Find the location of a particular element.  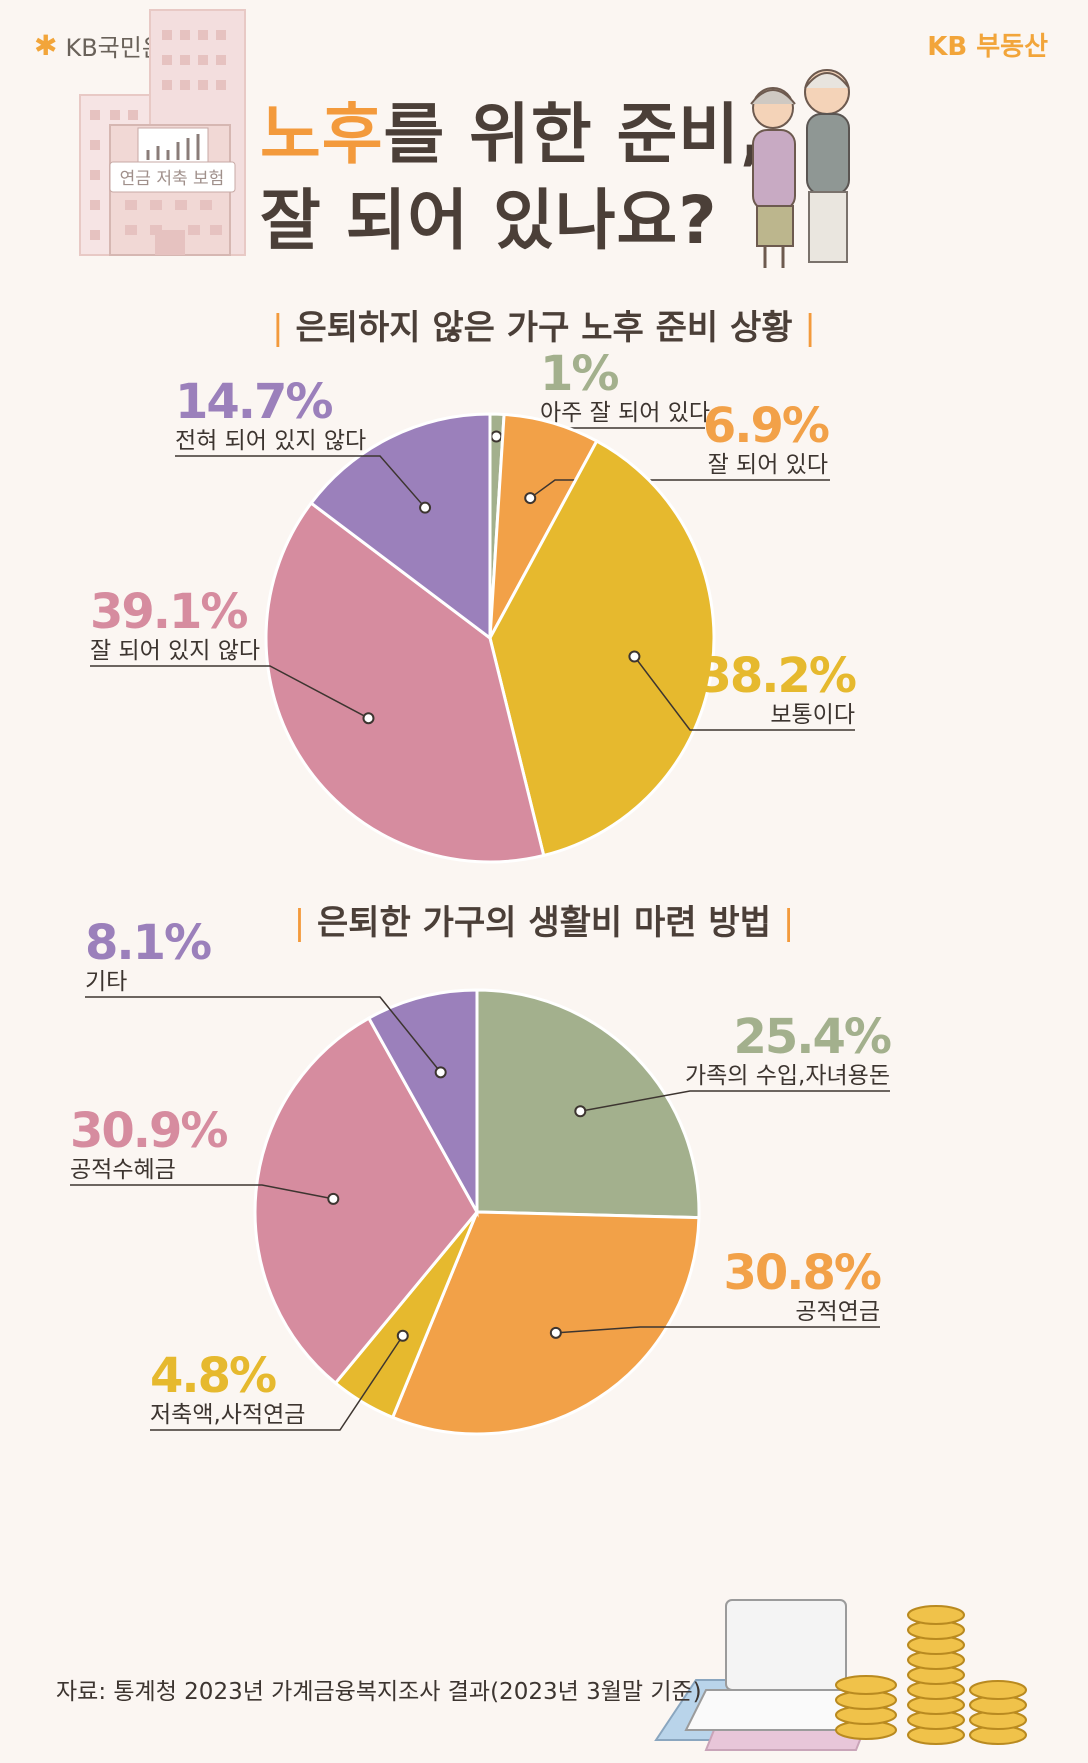

section2-title-text: 은퇴한 가구의 생활비 마련 방법 is located at coordinates (544, 923).